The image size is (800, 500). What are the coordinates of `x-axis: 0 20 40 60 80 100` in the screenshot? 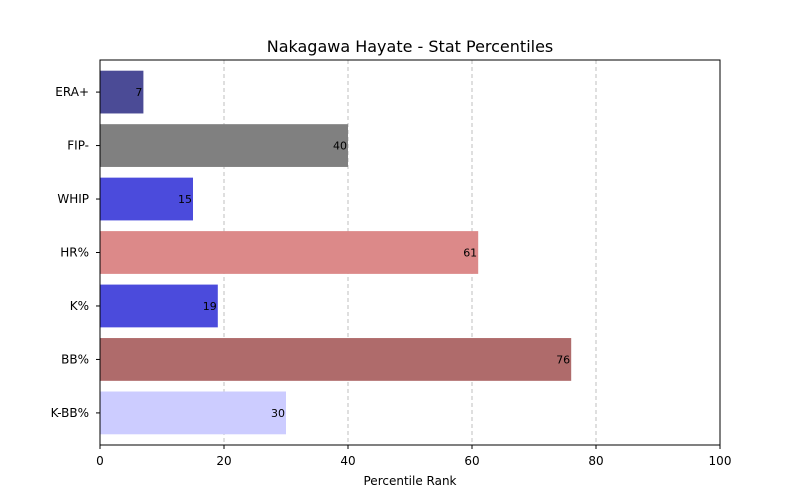 It's located at (413, 456).